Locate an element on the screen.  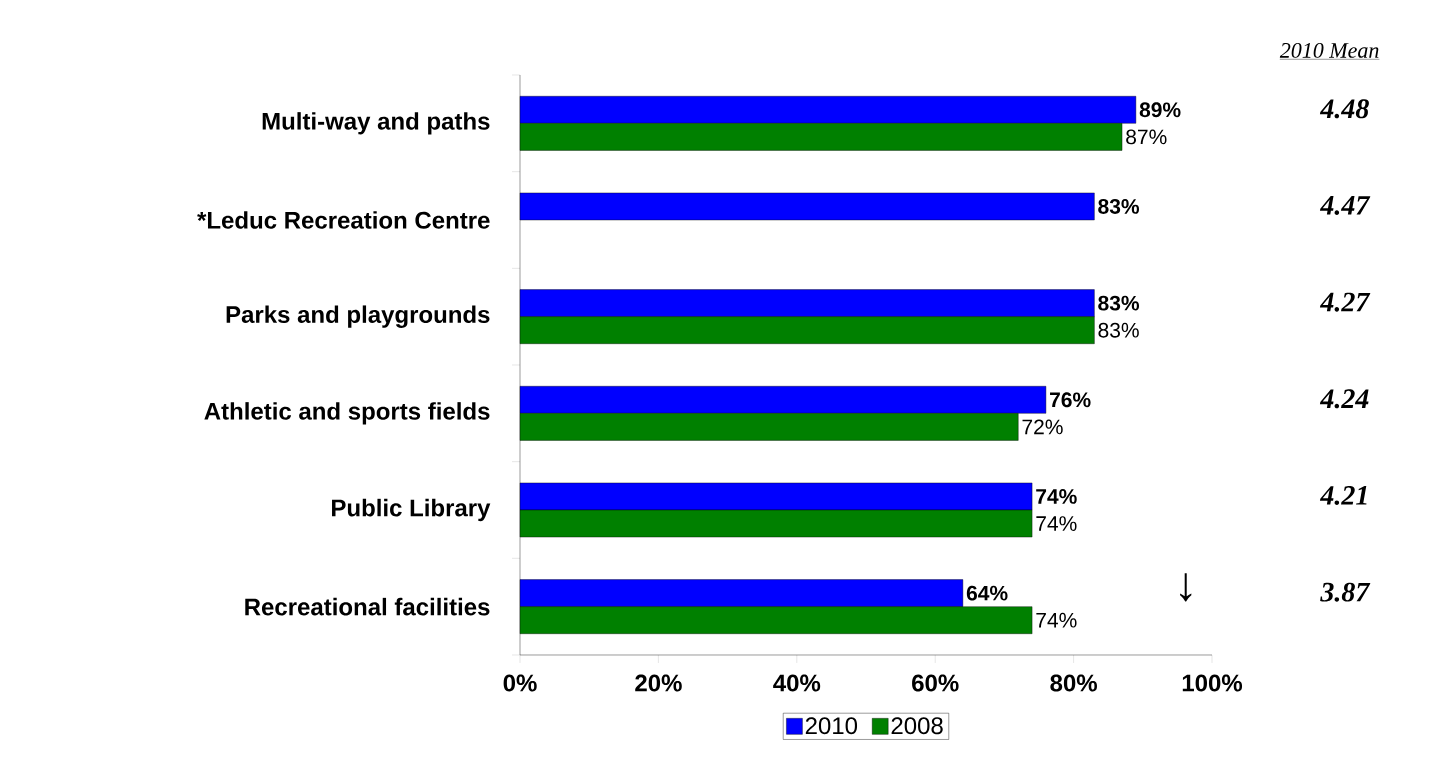
text: 4.24 is located at coordinates (1344, 399).